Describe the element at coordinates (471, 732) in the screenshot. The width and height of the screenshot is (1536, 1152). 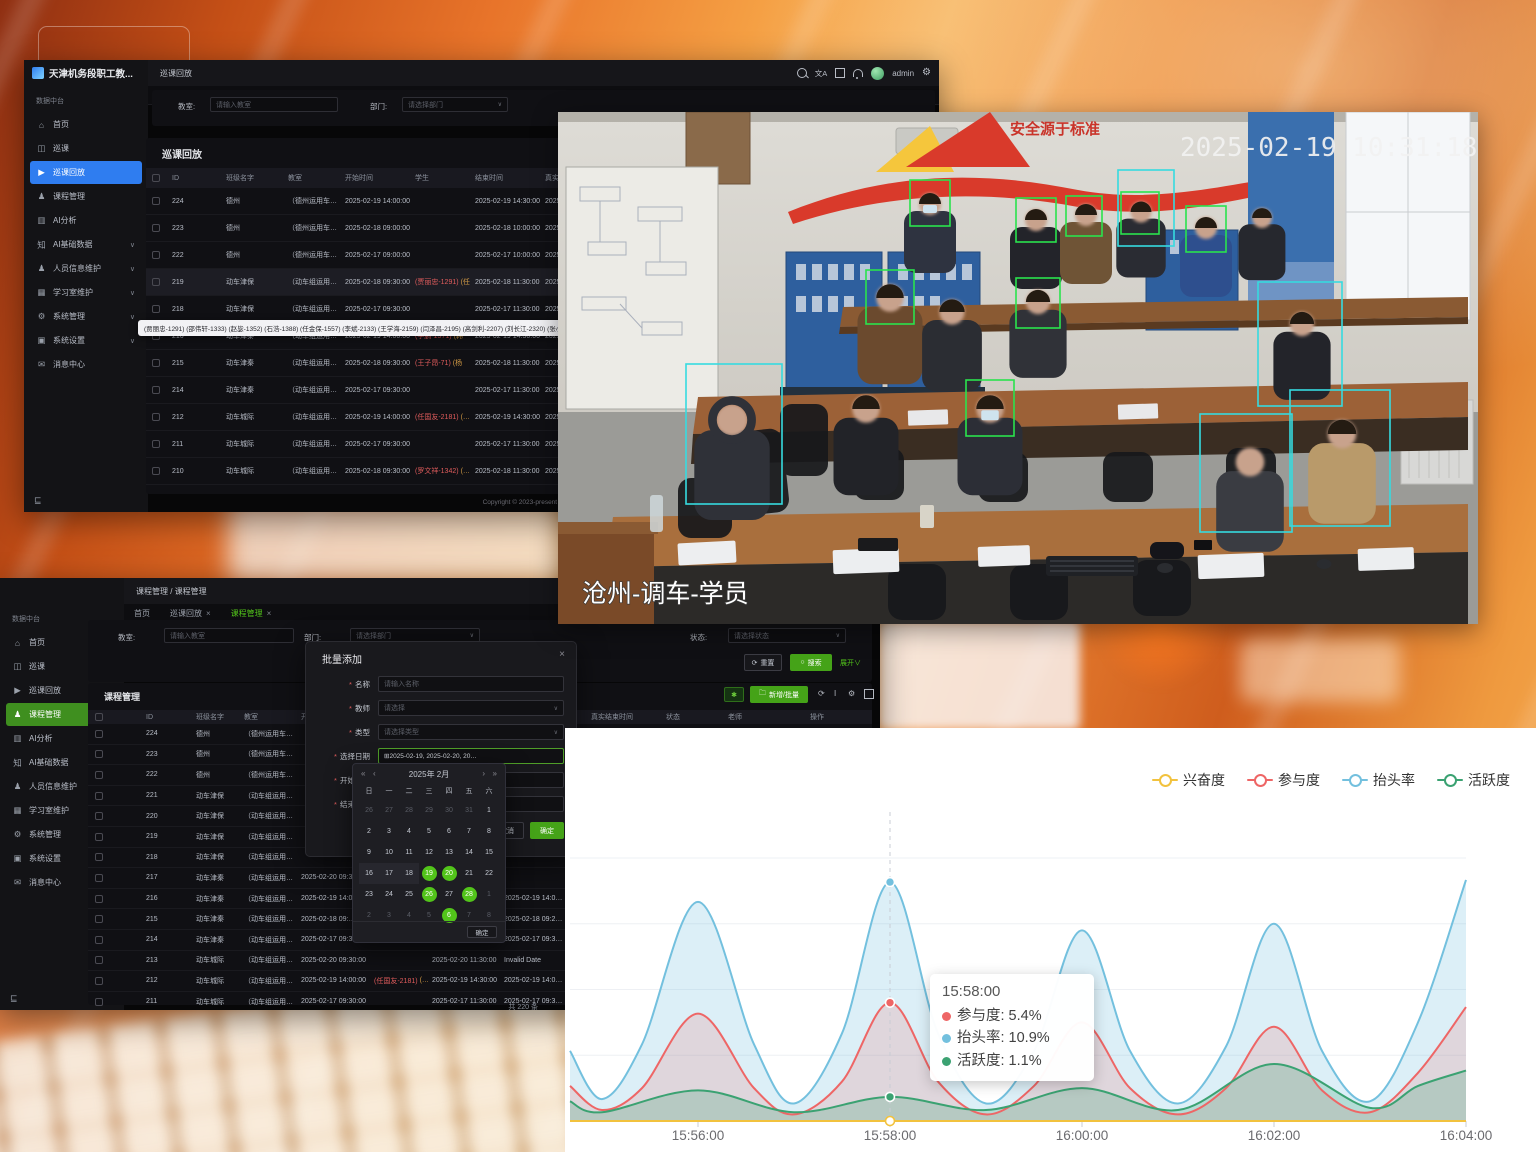
I see `field-select: 请选择类型 ∨` at that location.